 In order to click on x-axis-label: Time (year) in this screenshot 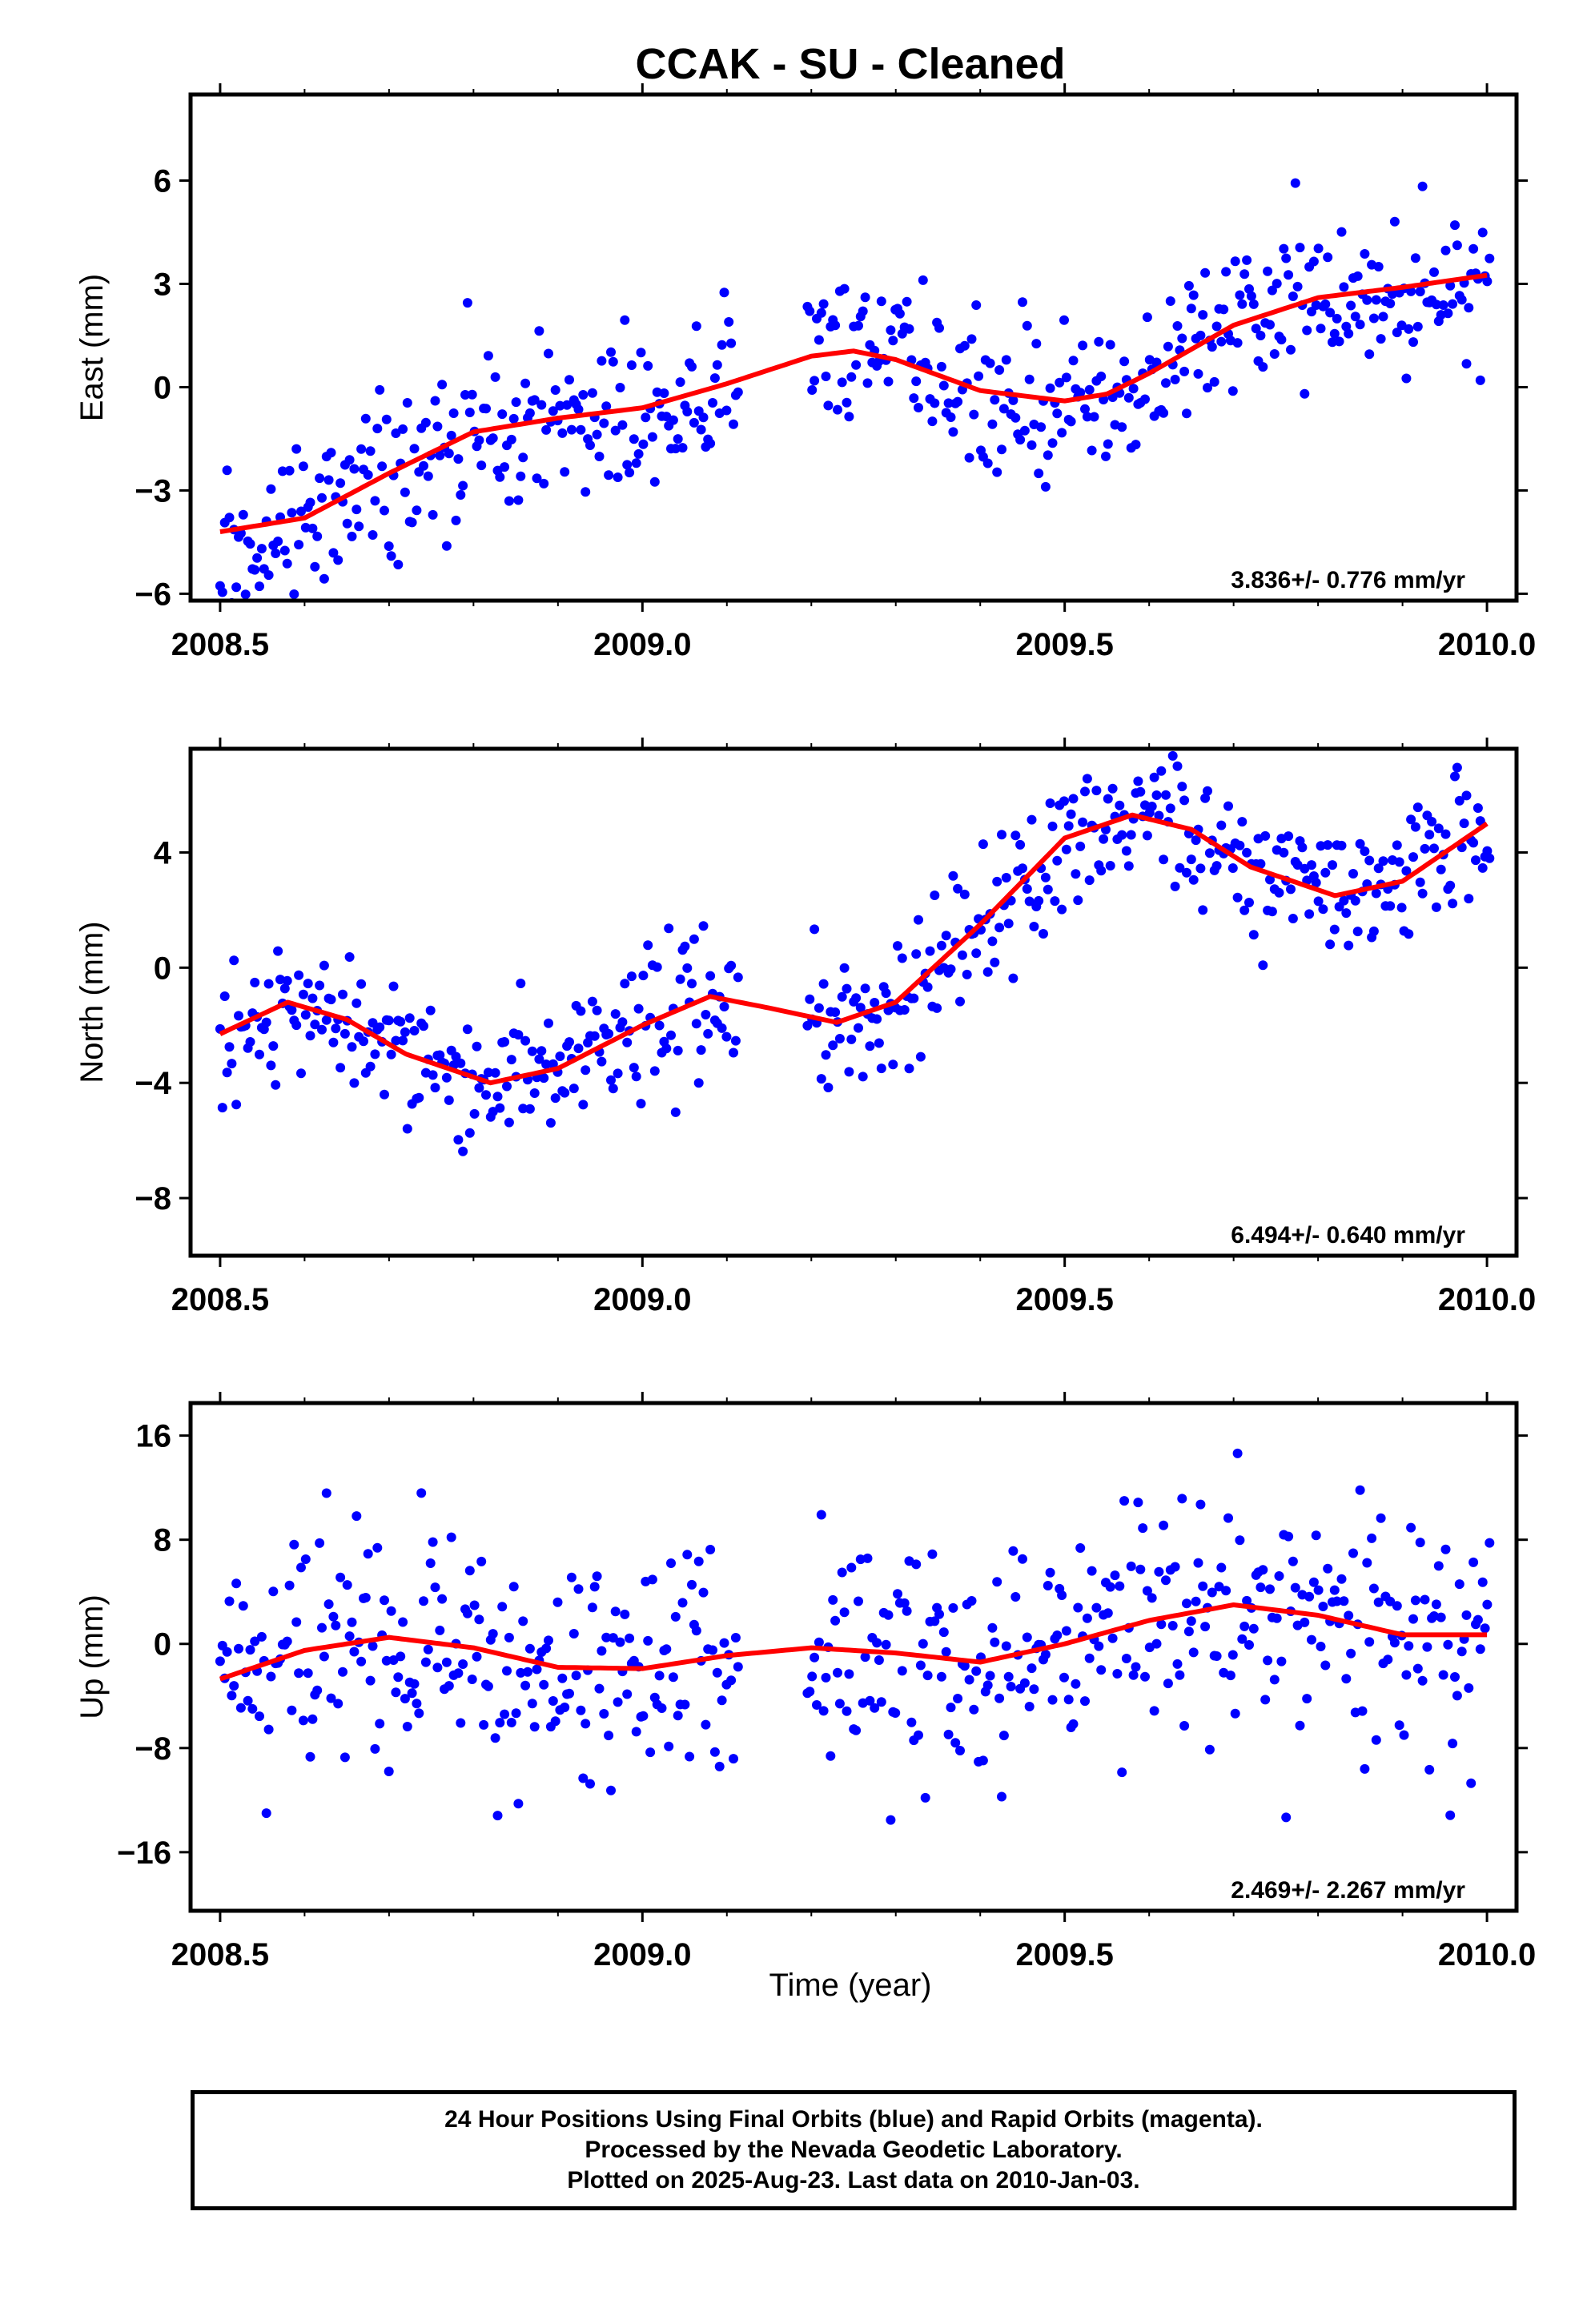, I will do `click(851, 1985)`.